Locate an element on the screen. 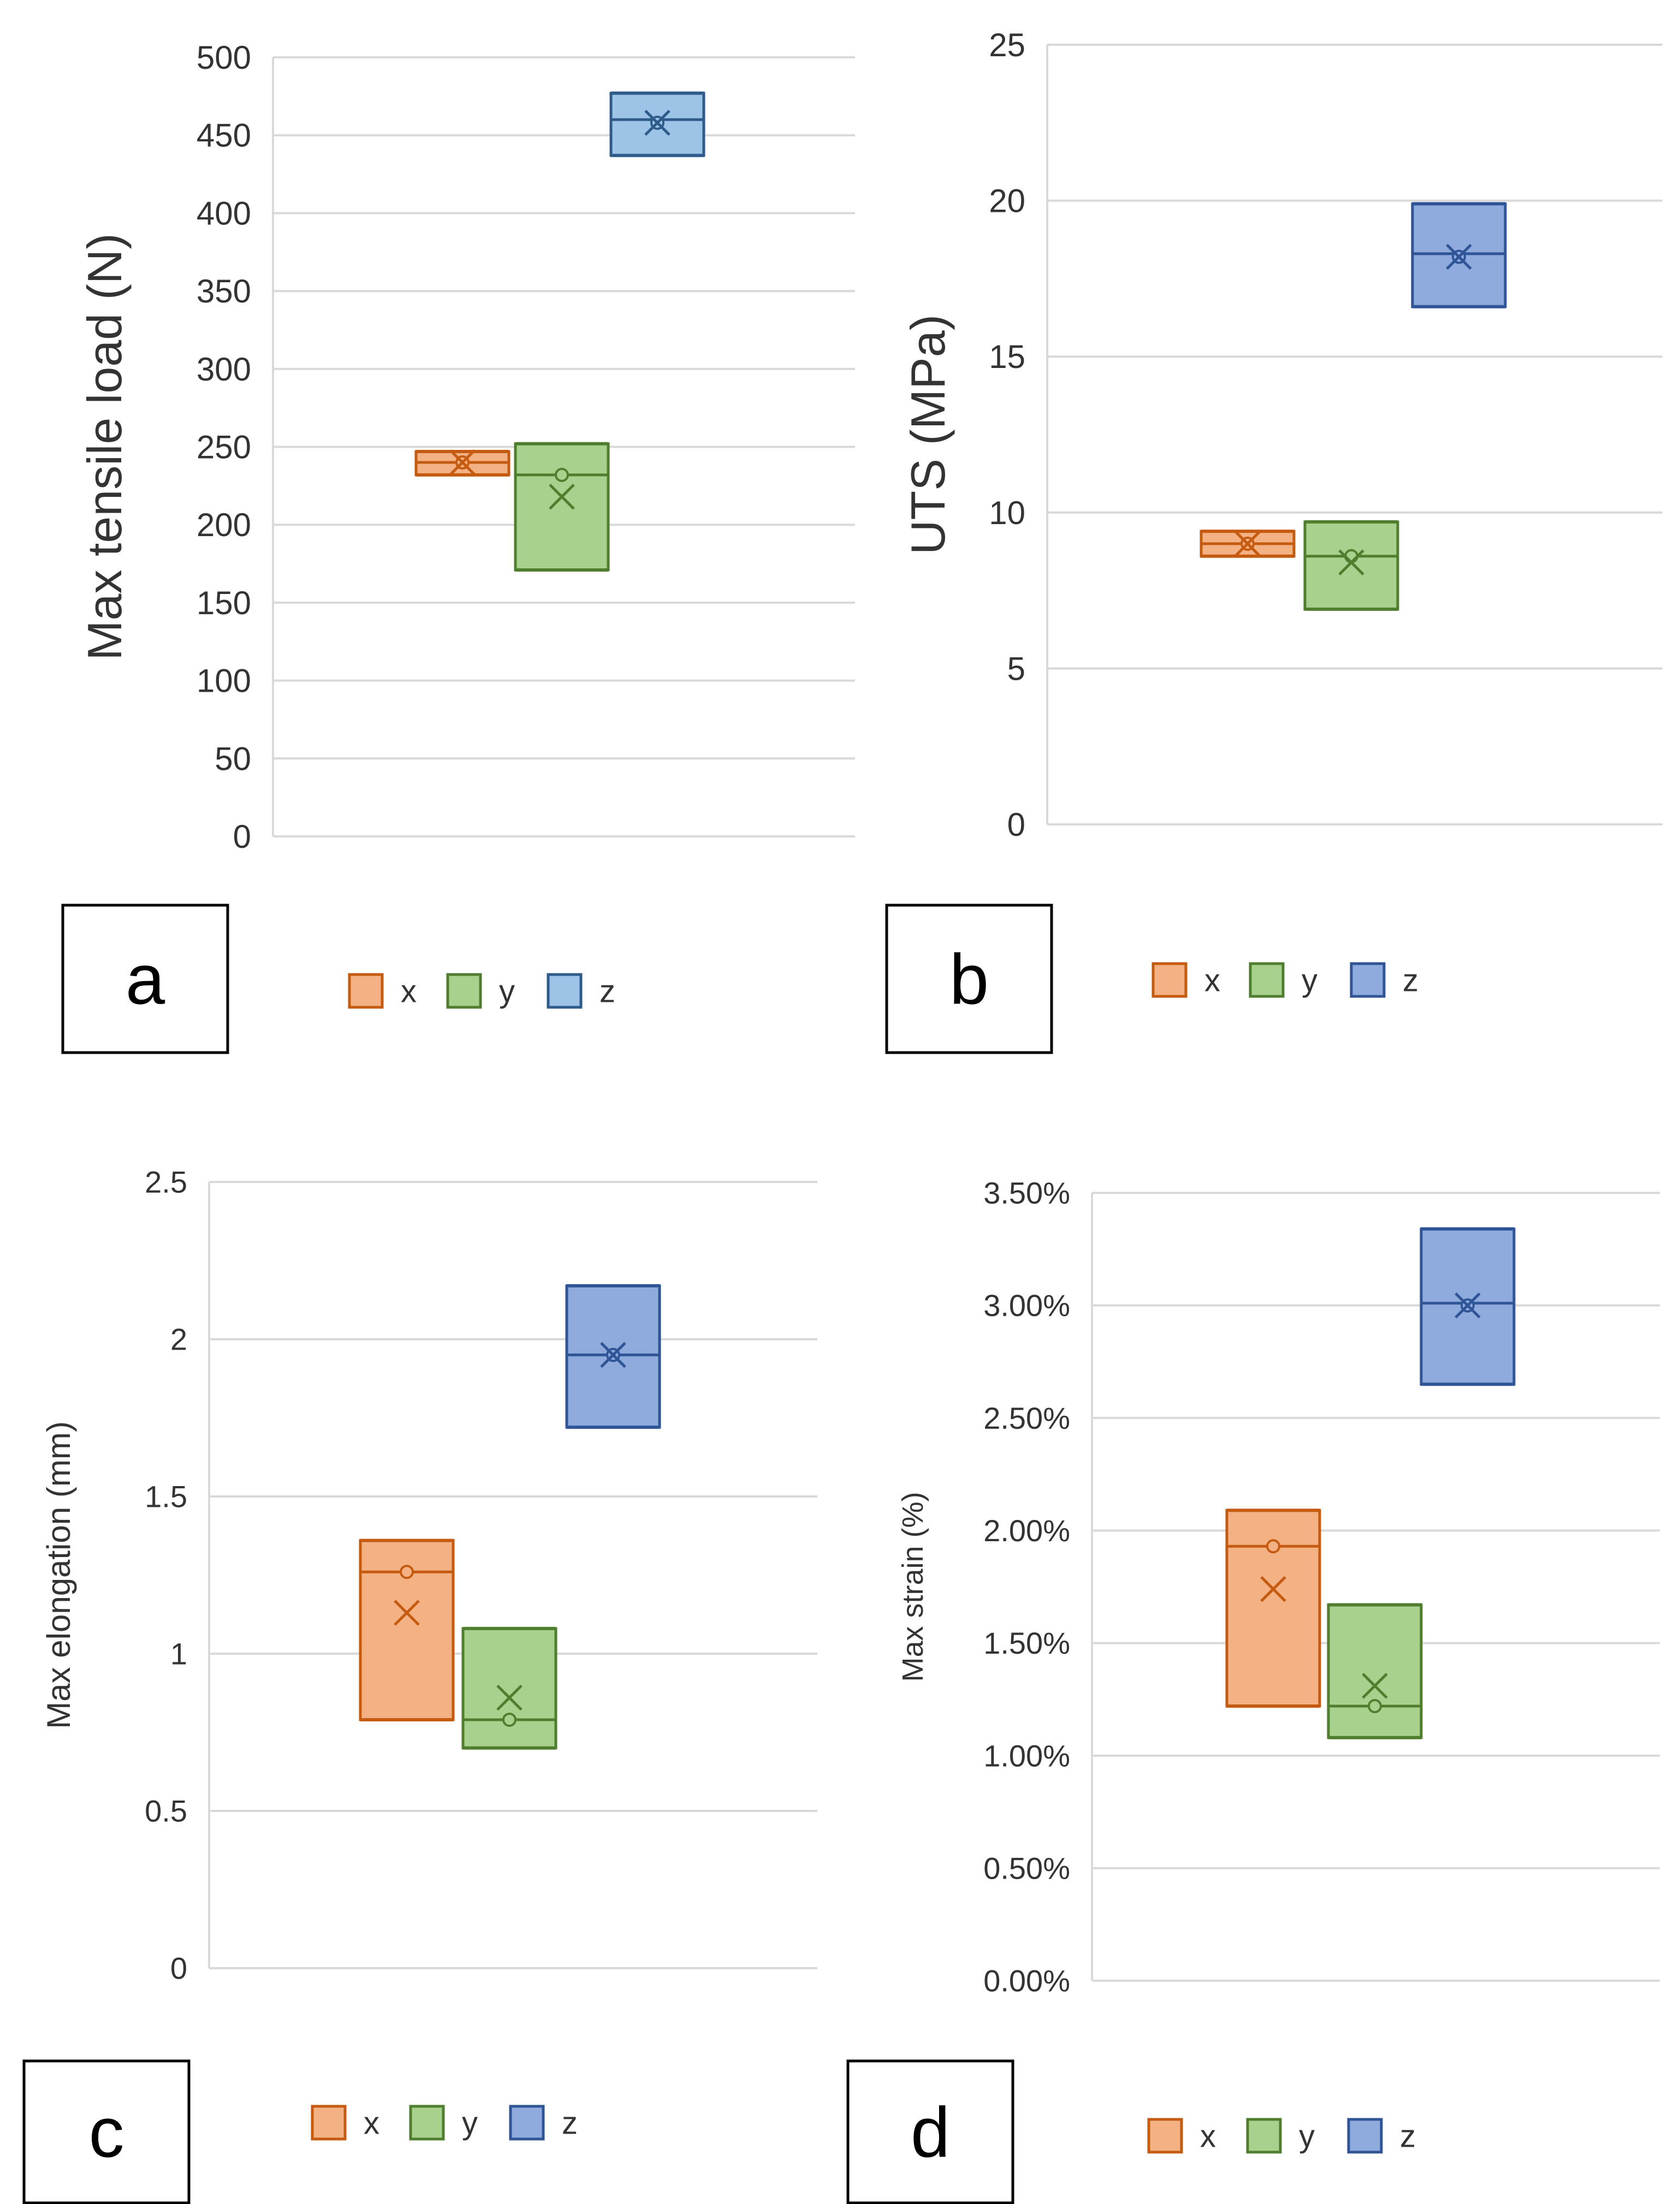  y-tick-label: 1.00% is located at coordinates (1026, 1755).